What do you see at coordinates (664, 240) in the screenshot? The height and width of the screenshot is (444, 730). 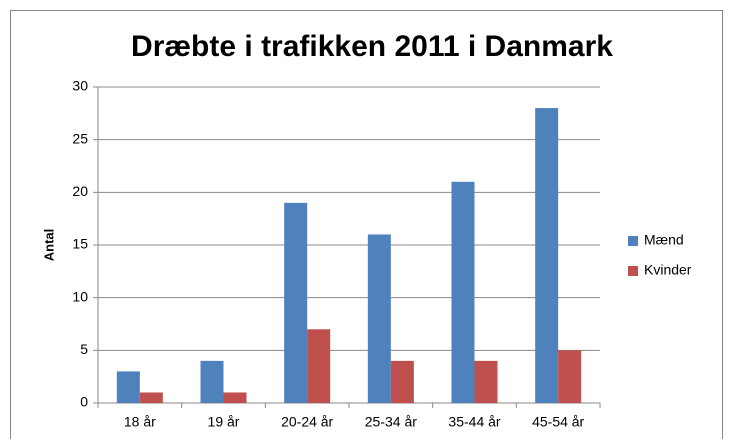 I see `legend-label: Mænd` at bounding box center [664, 240].